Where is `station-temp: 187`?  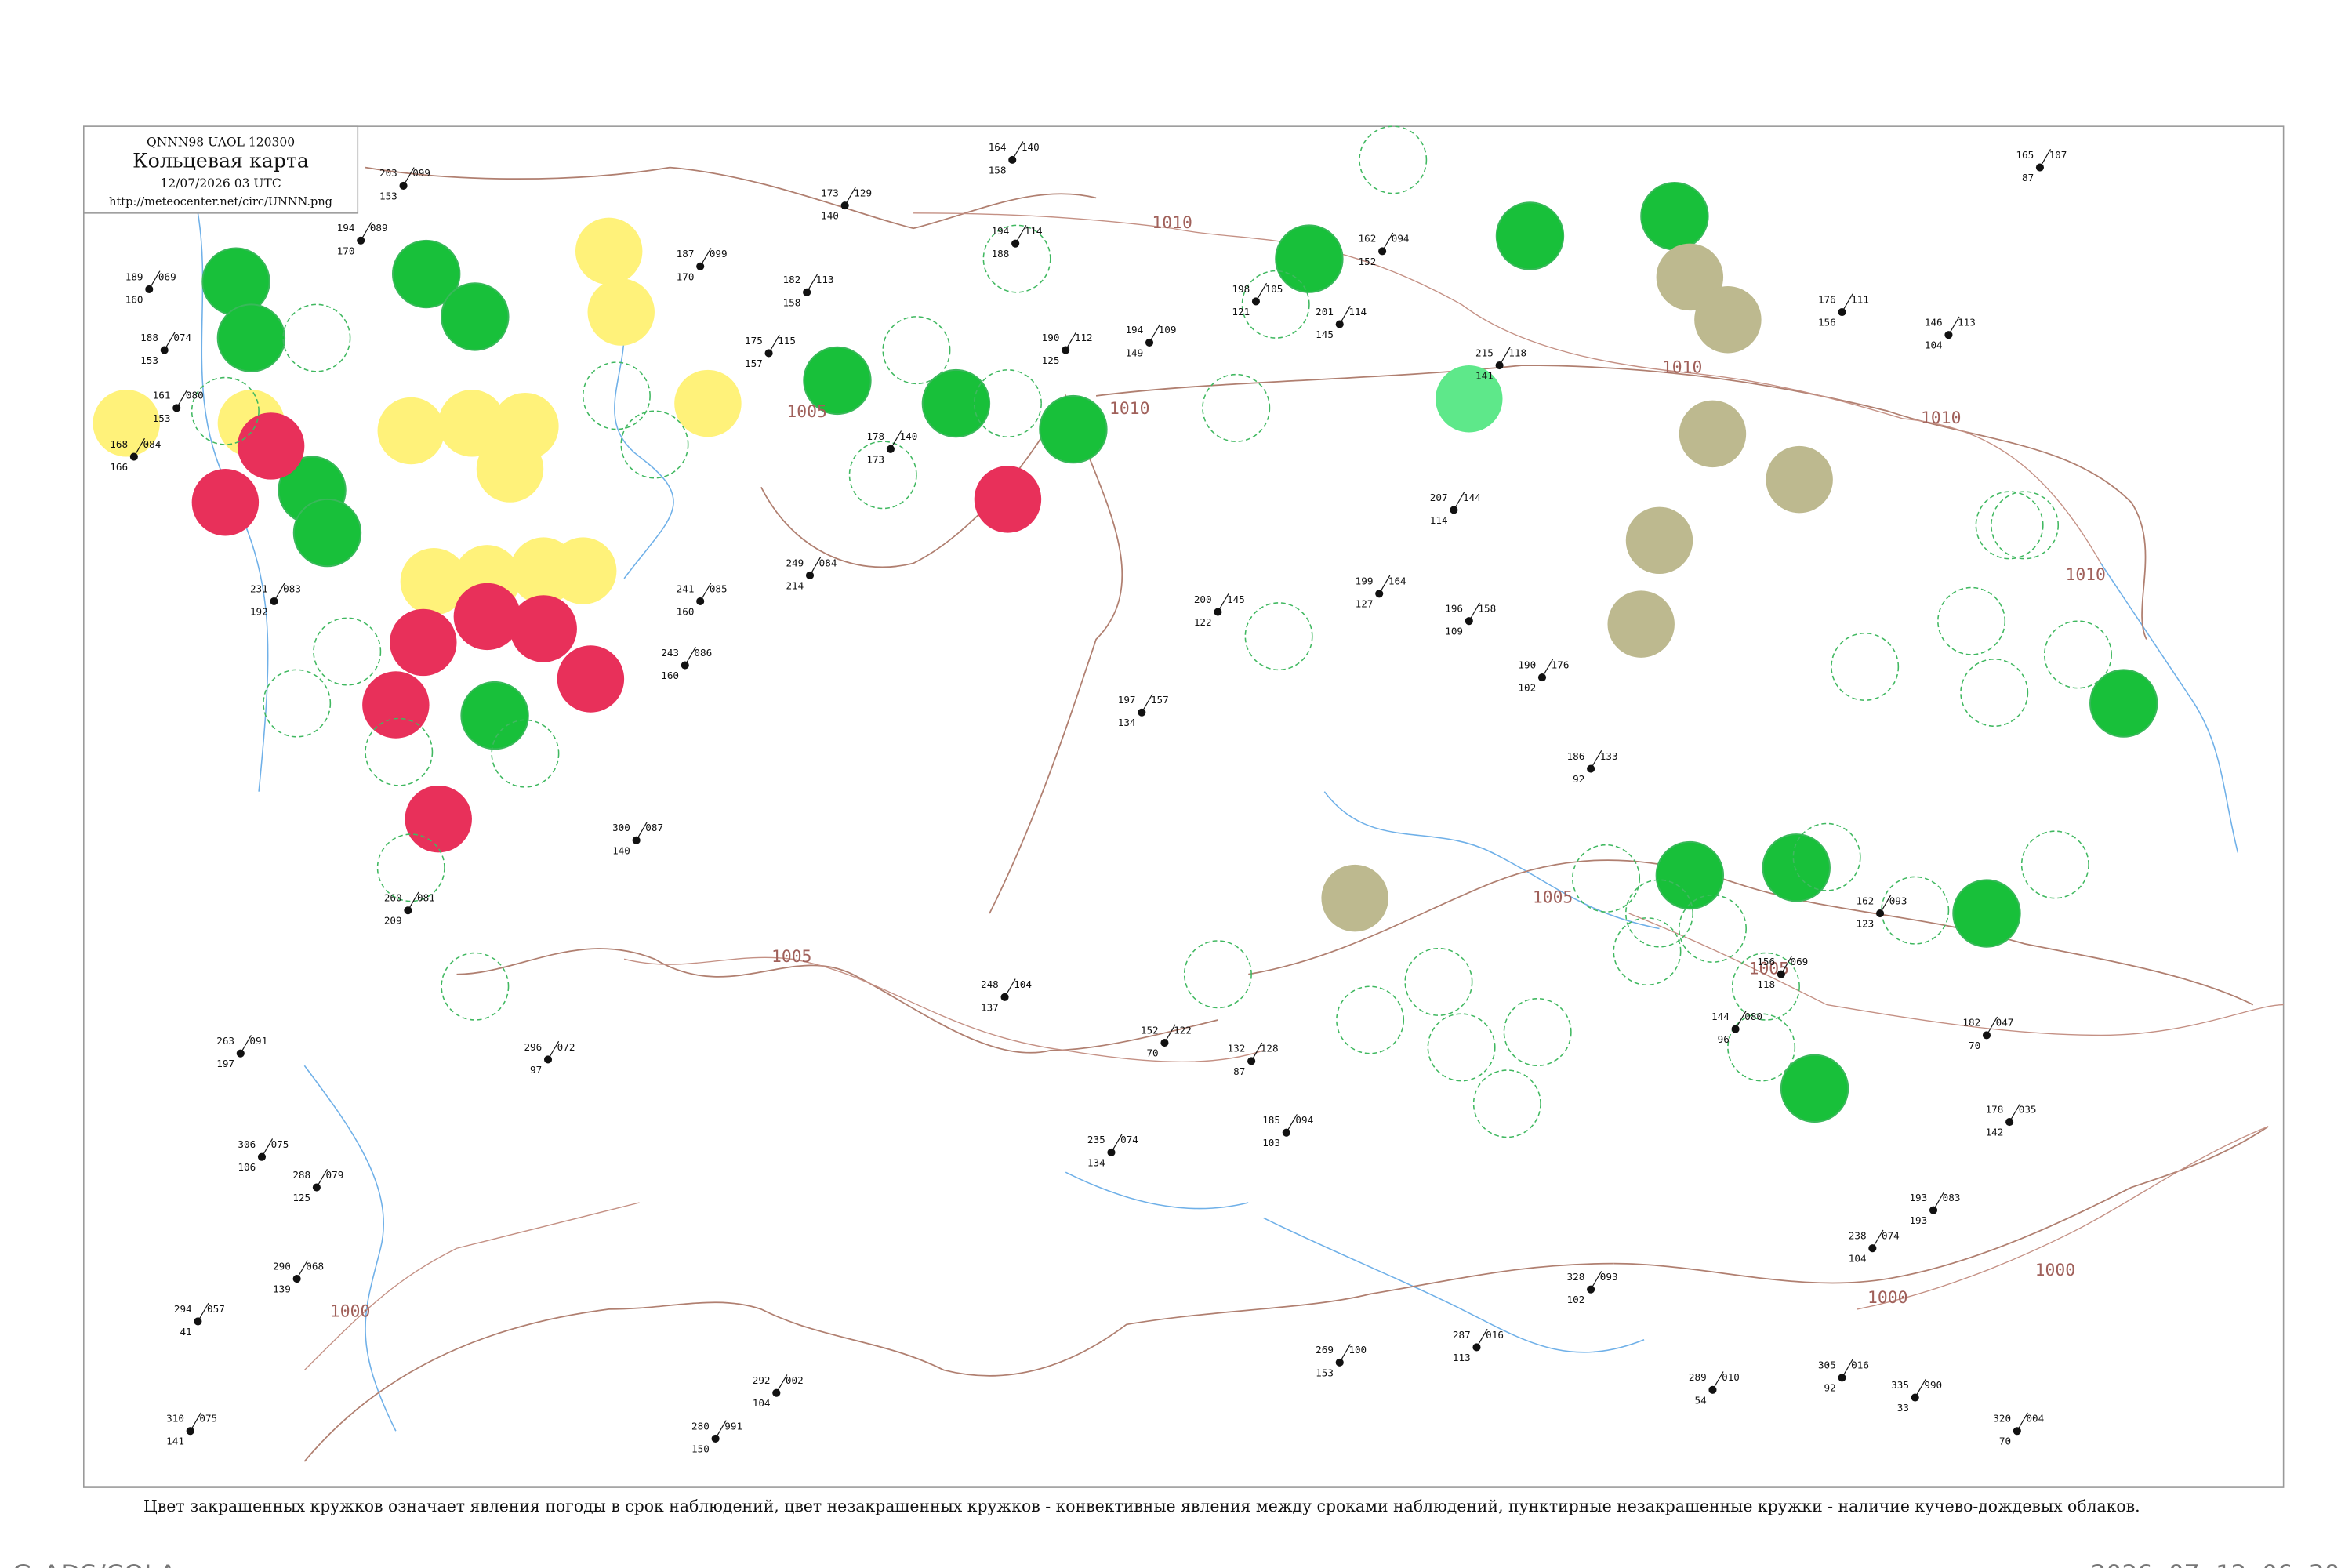 station-temp: 187 is located at coordinates (686, 254).